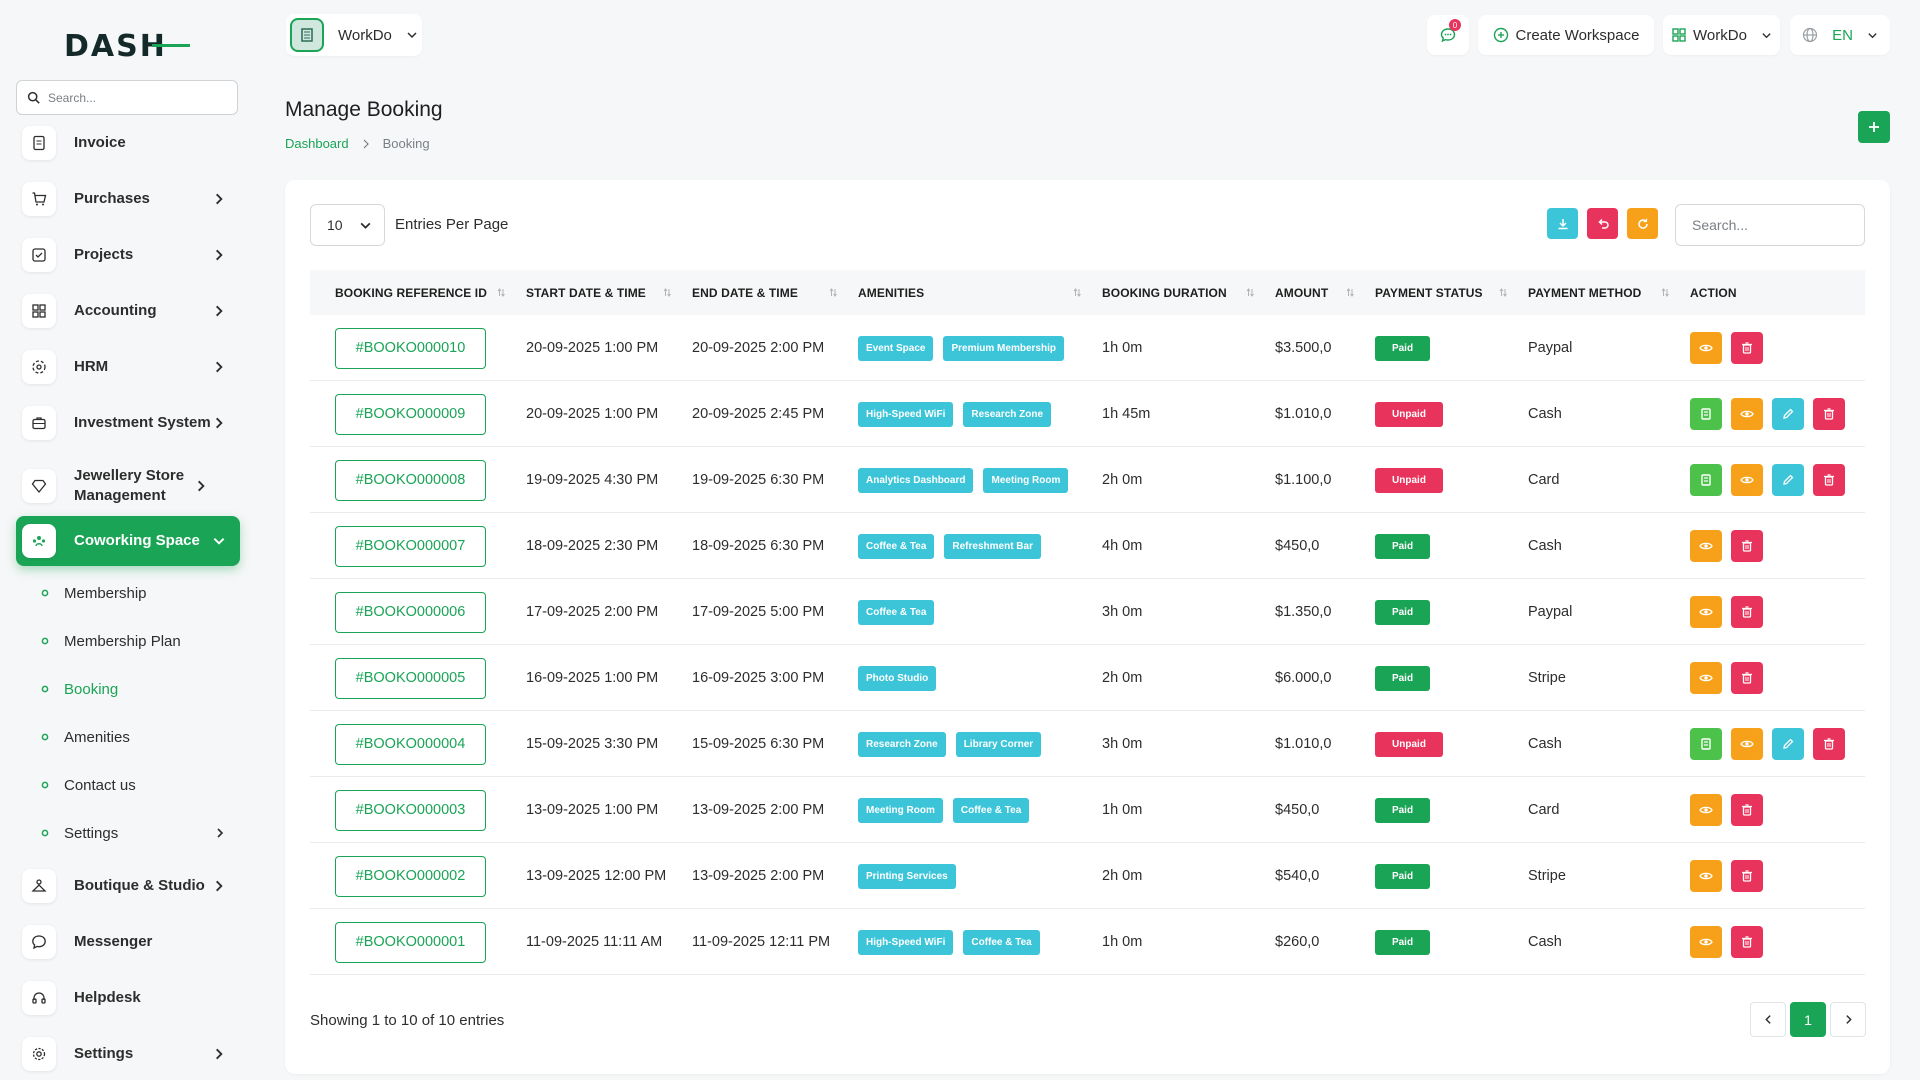 The height and width of the screenshot is (1080, 1920). What do you see at coordinates (128, 423) in the screenshot?
I see `sidebar-item-investment-system: Investment System` at bounding box center [128, 423].